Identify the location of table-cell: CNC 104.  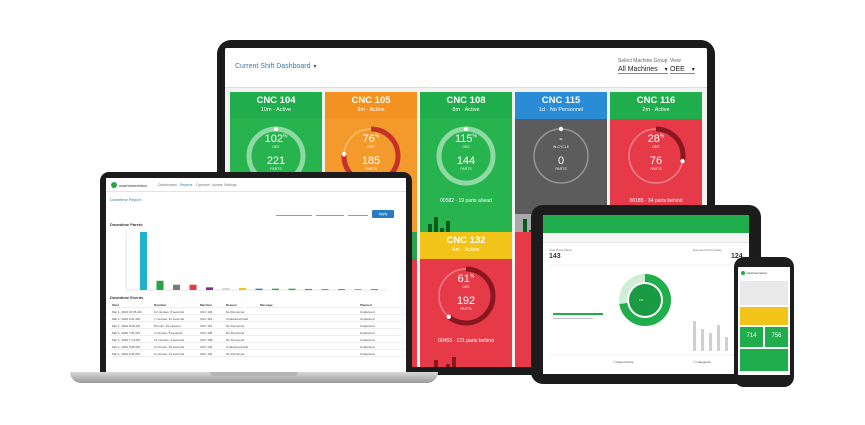
(206, 312).